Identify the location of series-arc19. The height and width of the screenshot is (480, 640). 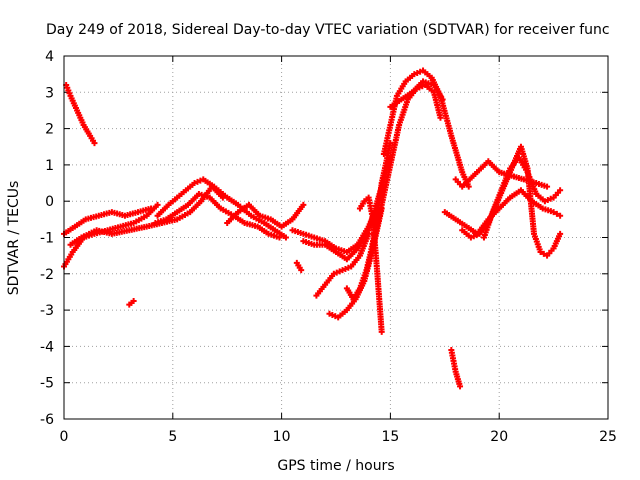
(456, 368).